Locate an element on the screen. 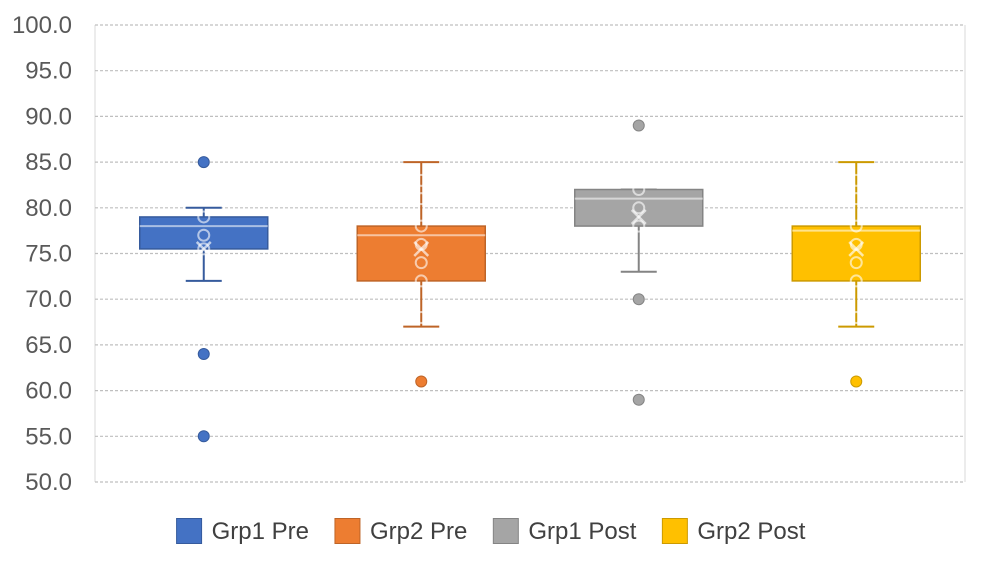 This screenshot has width=982, height=561. legend-swatch-grp1-post is located at coordinates (505, 531).